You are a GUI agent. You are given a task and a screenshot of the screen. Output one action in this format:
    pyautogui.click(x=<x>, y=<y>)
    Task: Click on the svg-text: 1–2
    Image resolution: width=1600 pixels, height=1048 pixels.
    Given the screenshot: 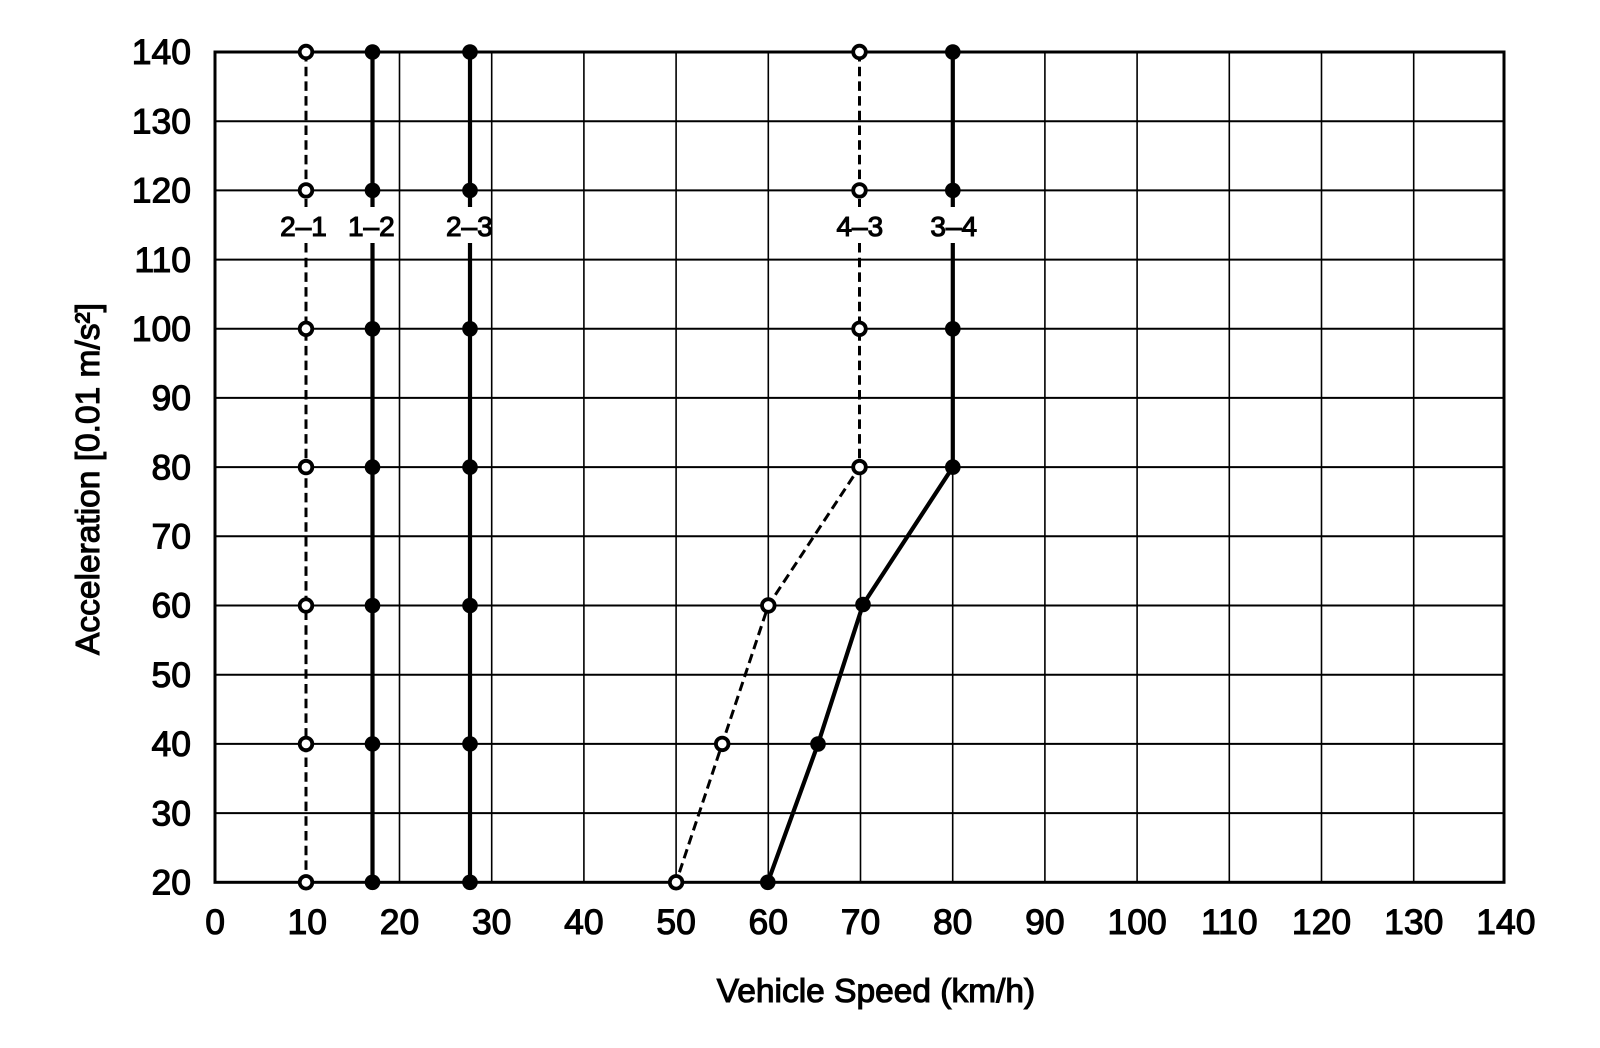 What is the action you would take?
    pyautogui.click(x=371, y=226)
    